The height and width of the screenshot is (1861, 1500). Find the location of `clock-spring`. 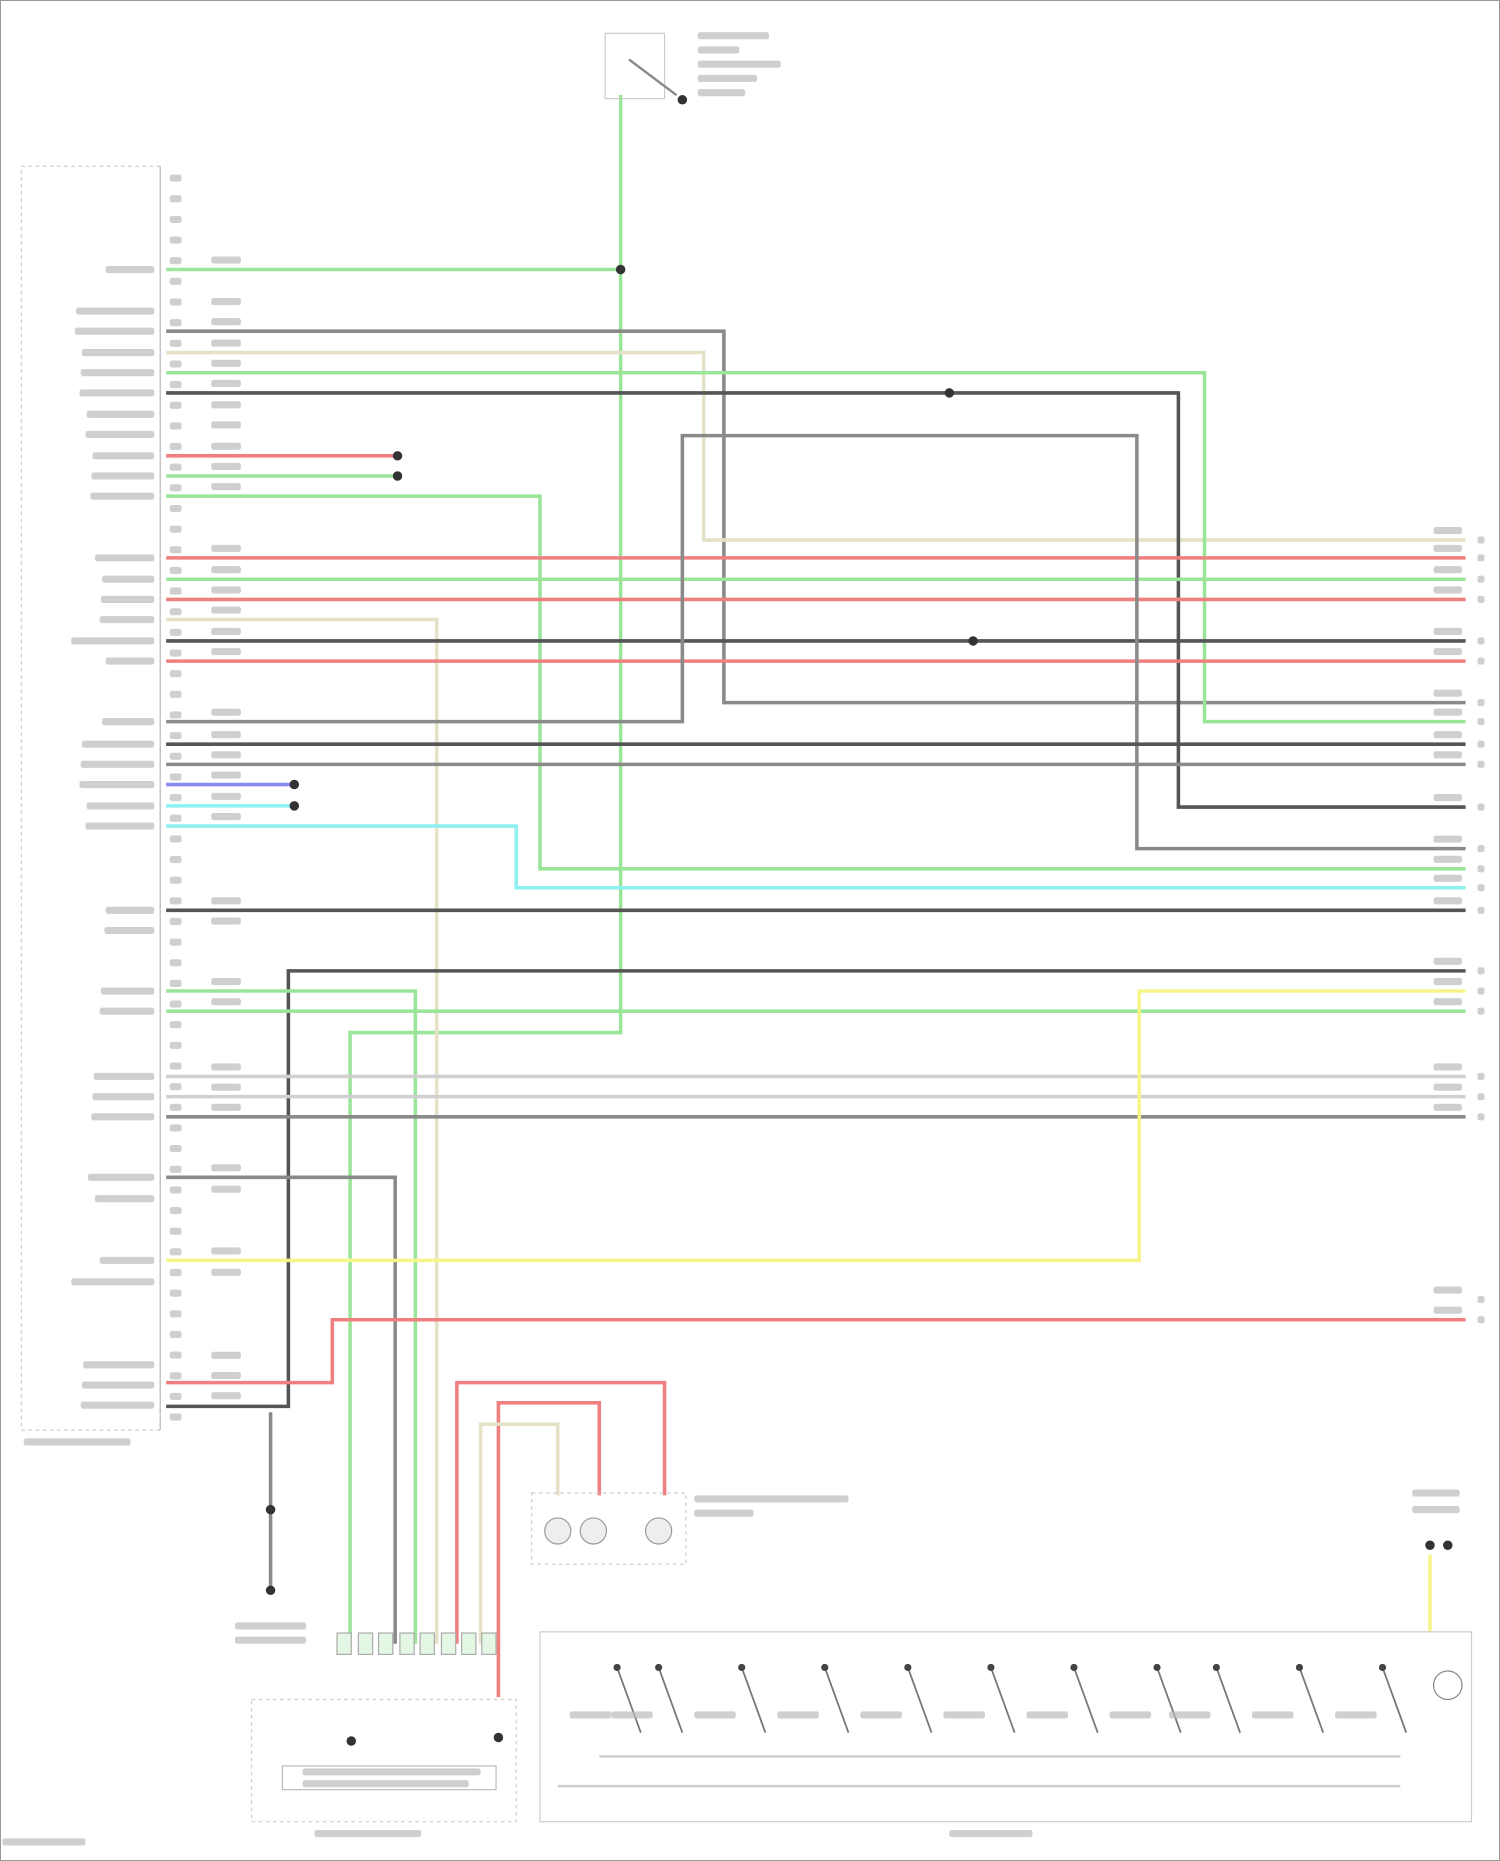

clock-spring is located at coordinates (1447, 1685).